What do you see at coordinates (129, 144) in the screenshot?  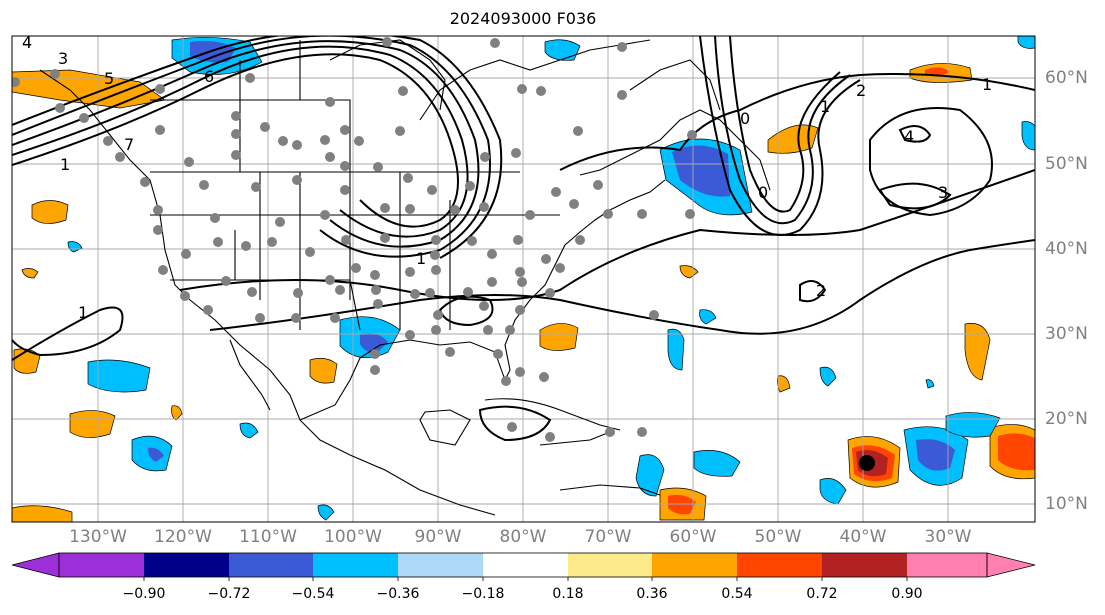 I see `contour-label: 7` at bounding box center [129, 144].